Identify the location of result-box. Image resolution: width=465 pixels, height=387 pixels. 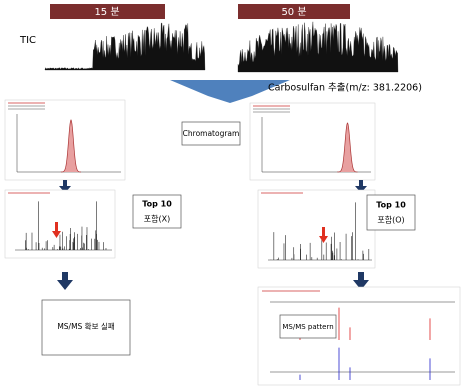
(86, 327).